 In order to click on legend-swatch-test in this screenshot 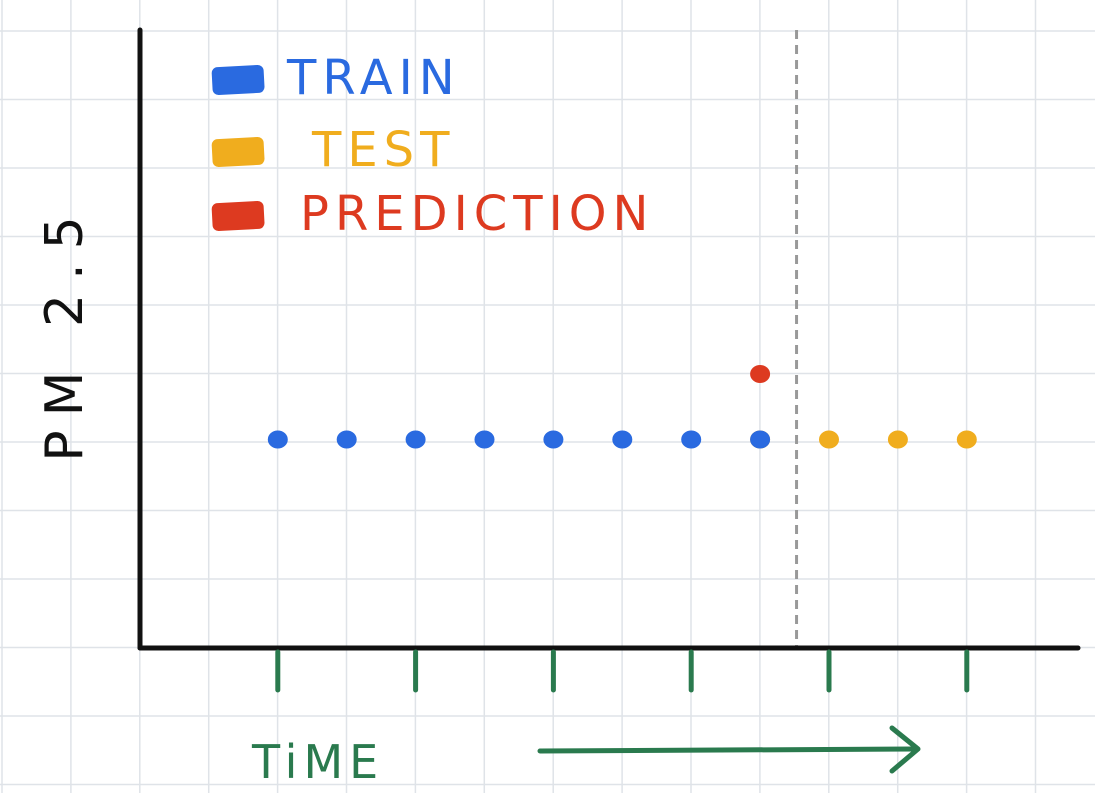, I will do `click(238, 152)`.